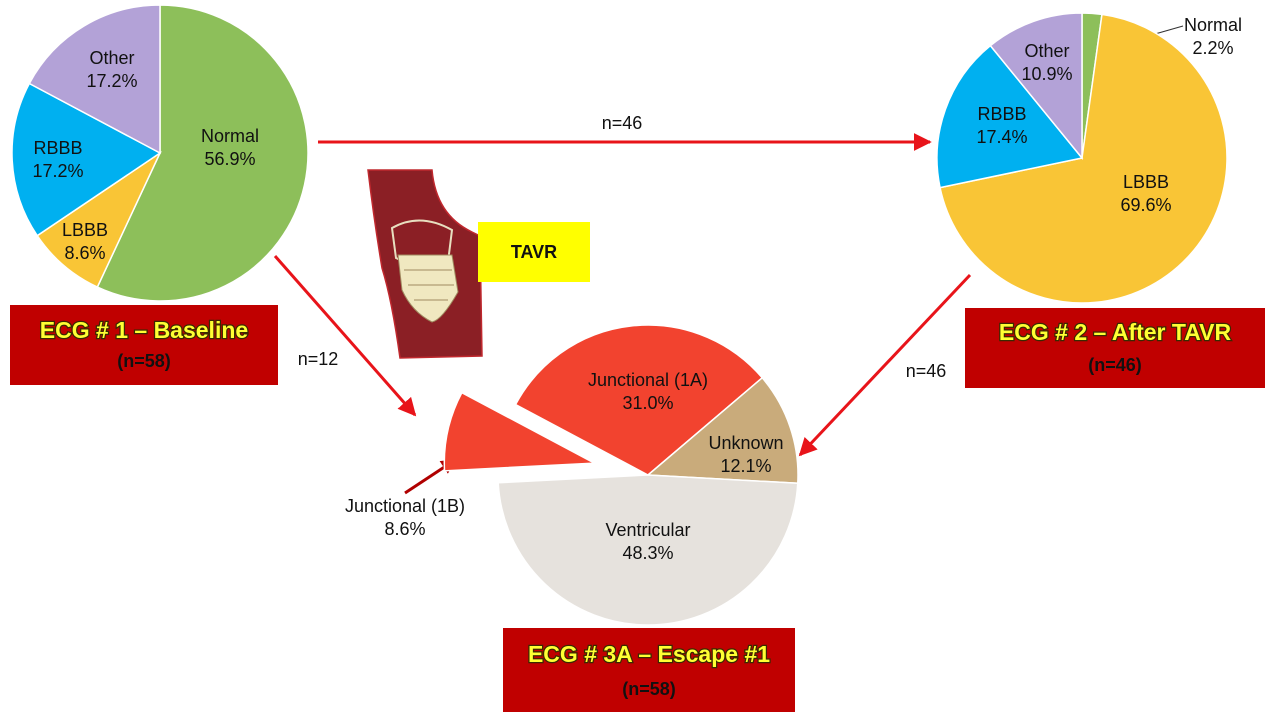 The height and width of the screenshot is (720, 1280). Describe the element at coordinates (1001, 137) in the screenshot. I see `slice-value-label: 17.4%` at that location.